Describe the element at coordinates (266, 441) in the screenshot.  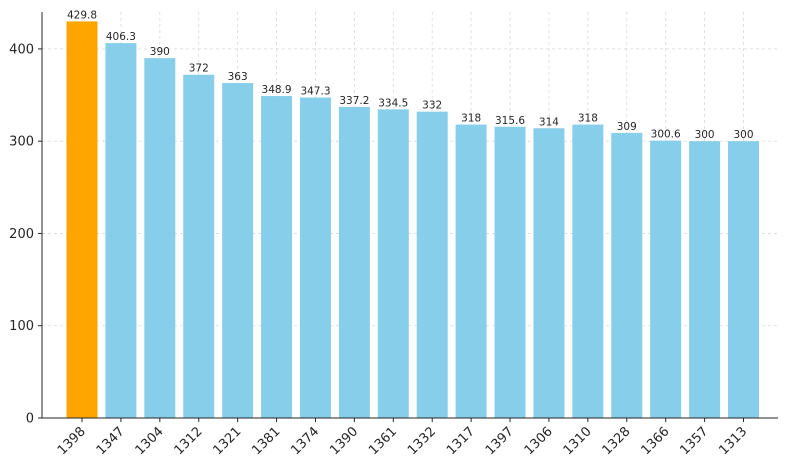
I see `x-tick-label: 1381` at that location.